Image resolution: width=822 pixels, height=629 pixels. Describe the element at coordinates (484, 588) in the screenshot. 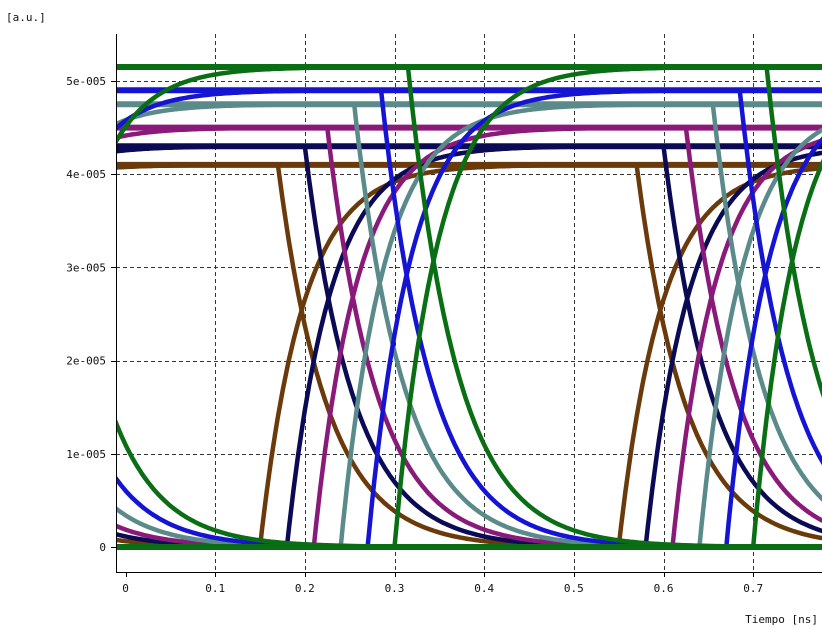

I see `x-tick-label: 0.4` at that location.